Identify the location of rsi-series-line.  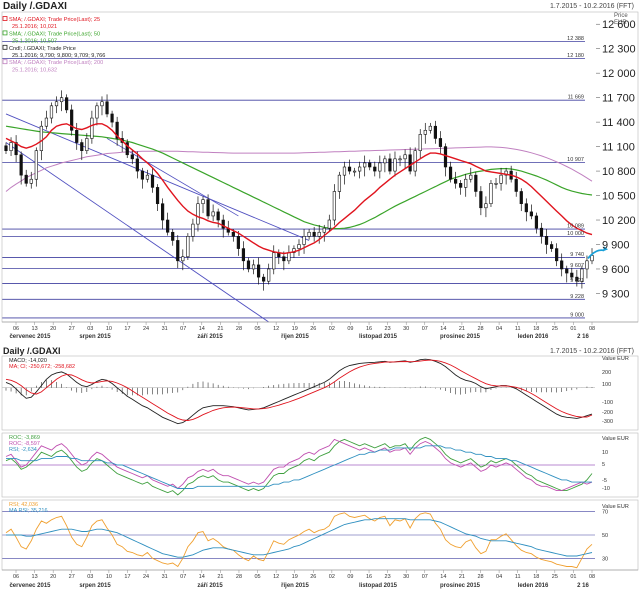
(299, 538).